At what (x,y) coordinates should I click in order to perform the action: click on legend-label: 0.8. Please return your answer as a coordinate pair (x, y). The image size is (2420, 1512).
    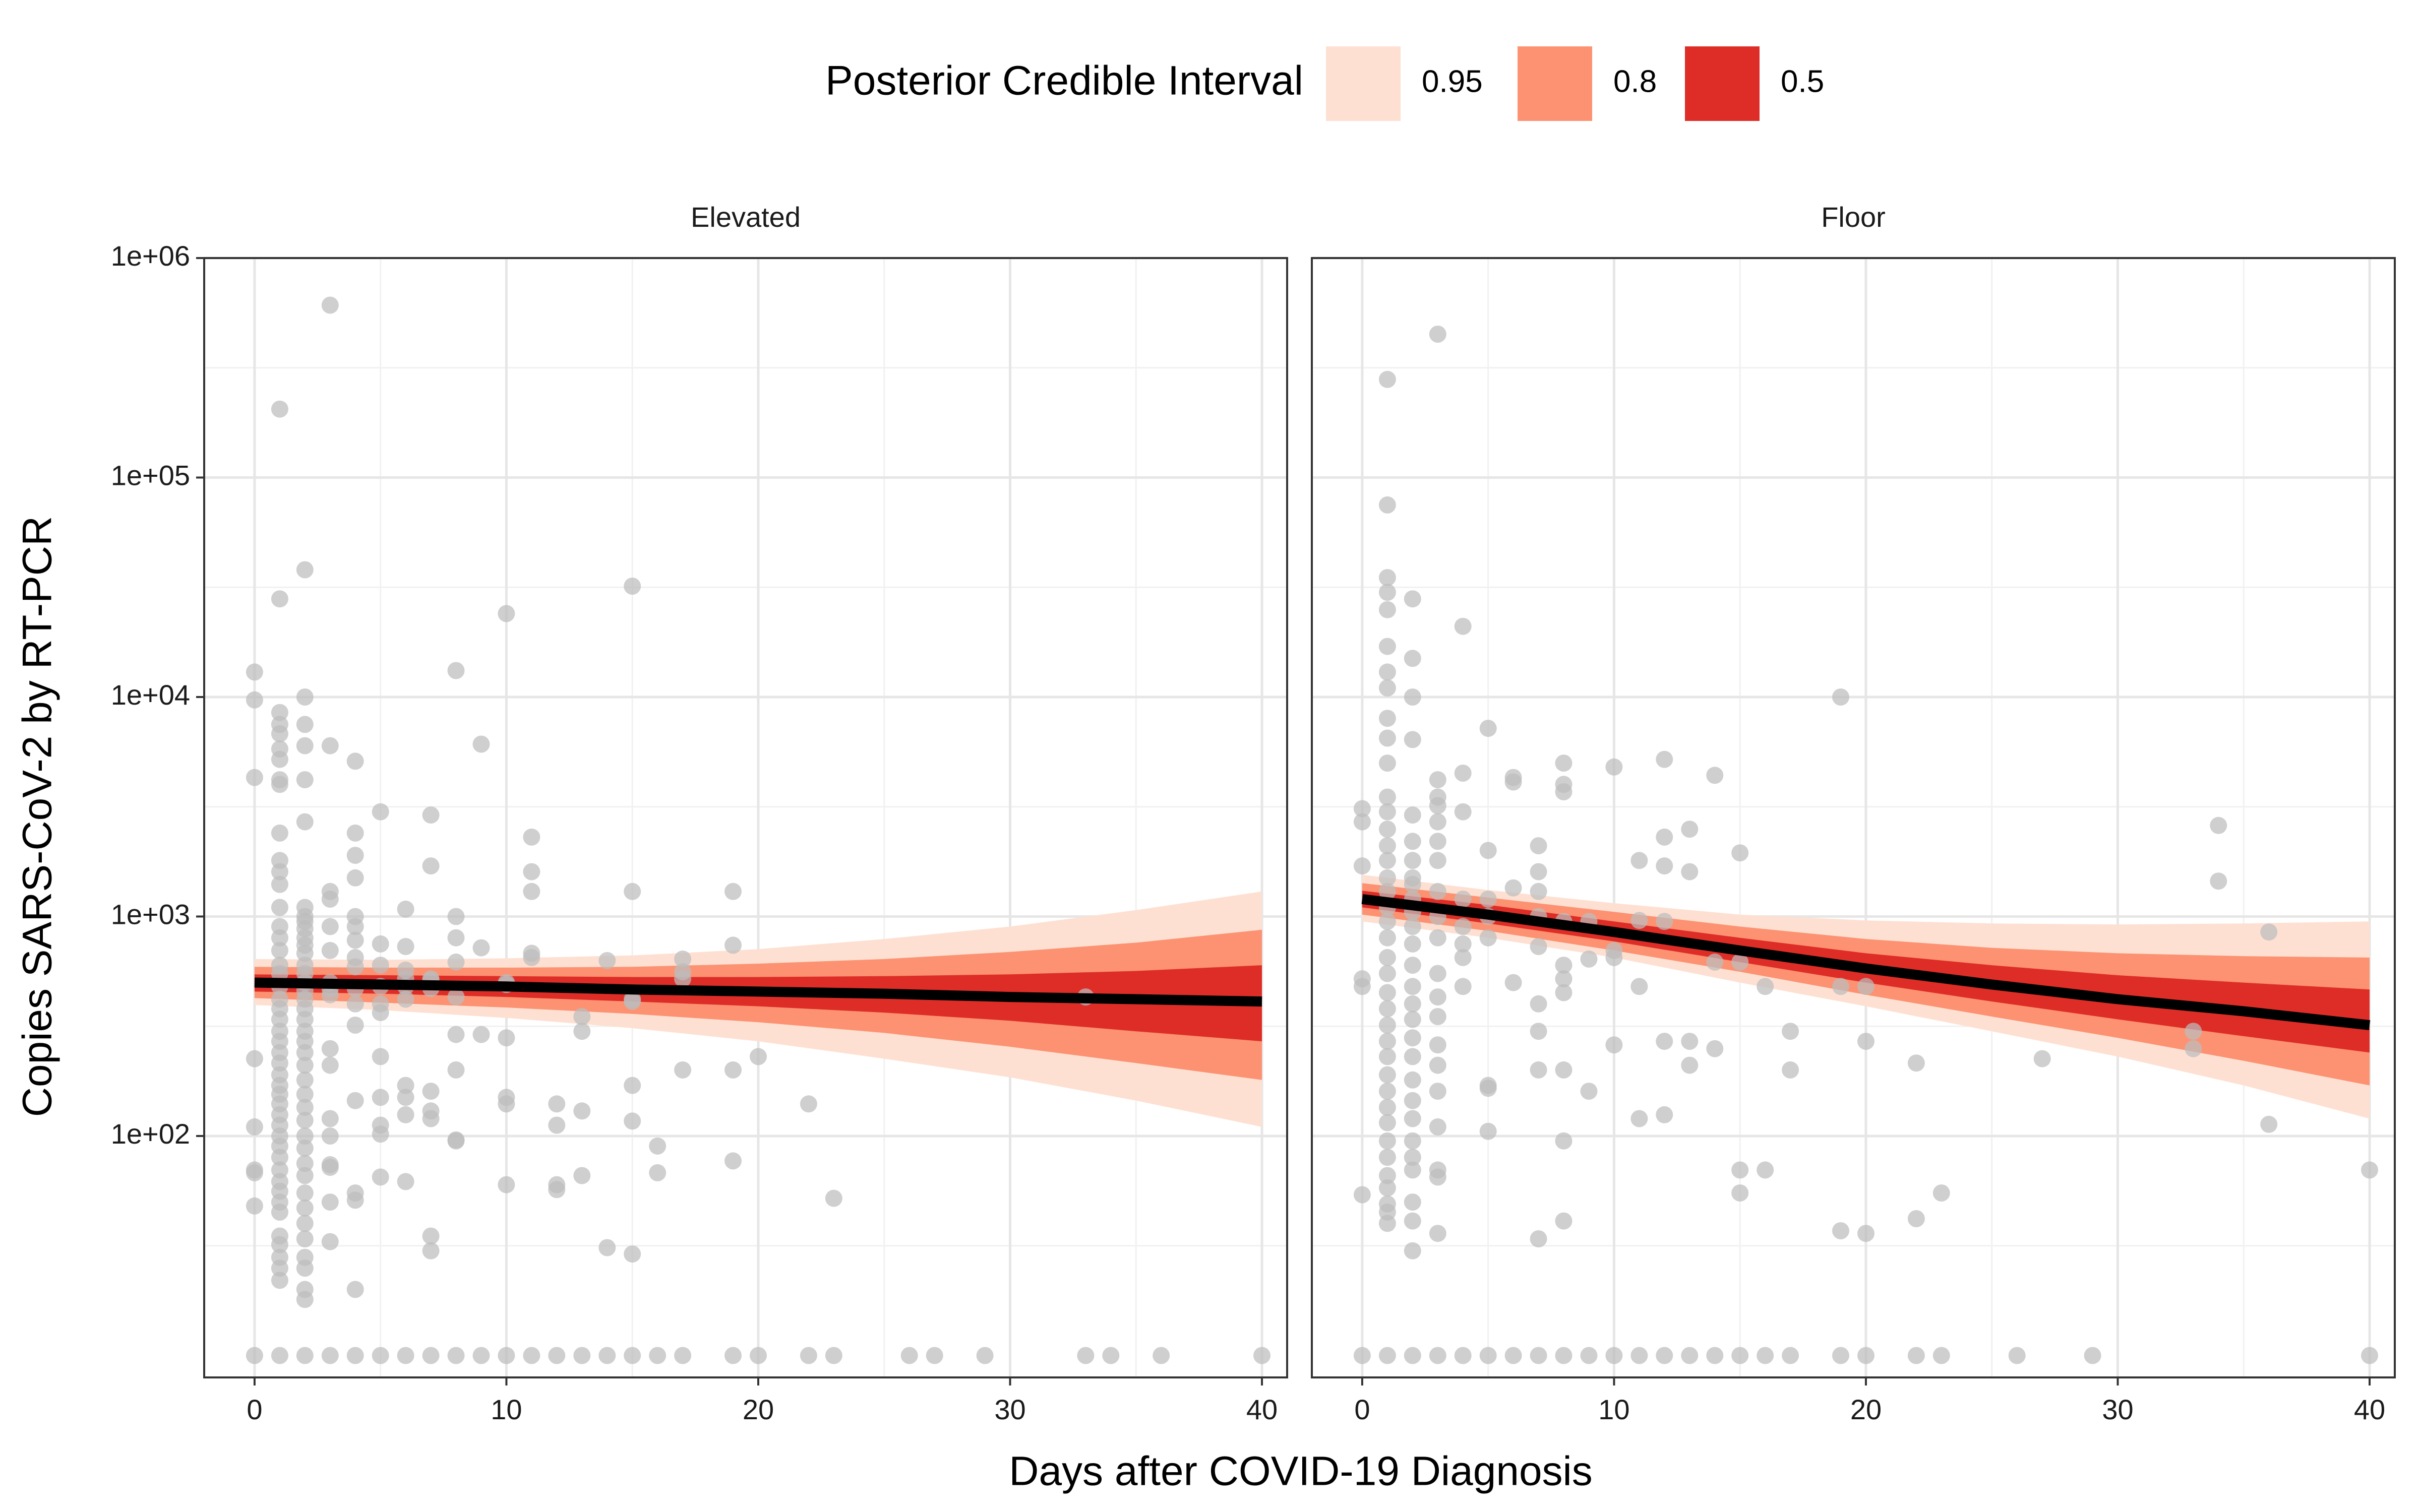
    Looking at the image, I should click on (1635, 81).